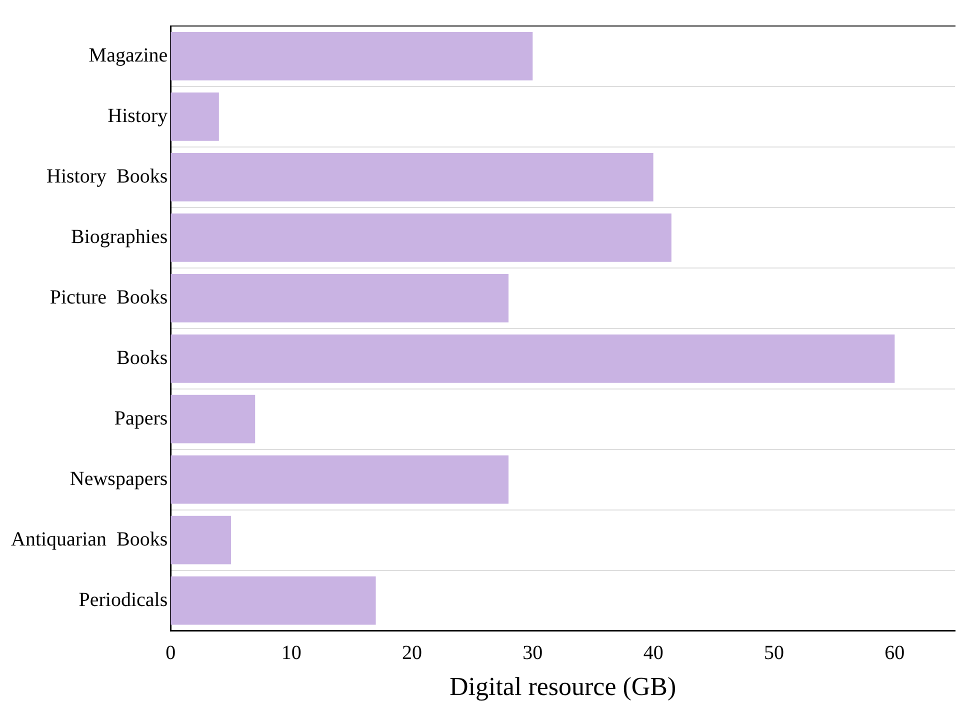 This screenshot has height=716, width=965. Describe the element at coordinates (141, 418) in the screenshot. I see `y-tick-label: Papers` at that location.